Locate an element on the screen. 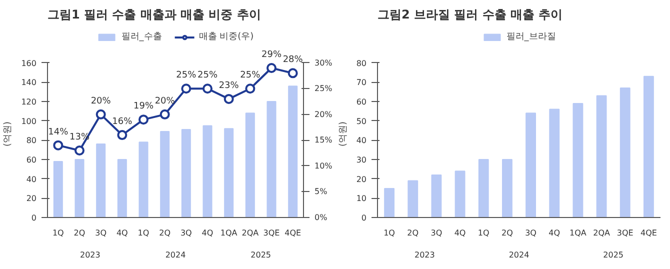  data-label: 29% is located at coordinates (272, 55).